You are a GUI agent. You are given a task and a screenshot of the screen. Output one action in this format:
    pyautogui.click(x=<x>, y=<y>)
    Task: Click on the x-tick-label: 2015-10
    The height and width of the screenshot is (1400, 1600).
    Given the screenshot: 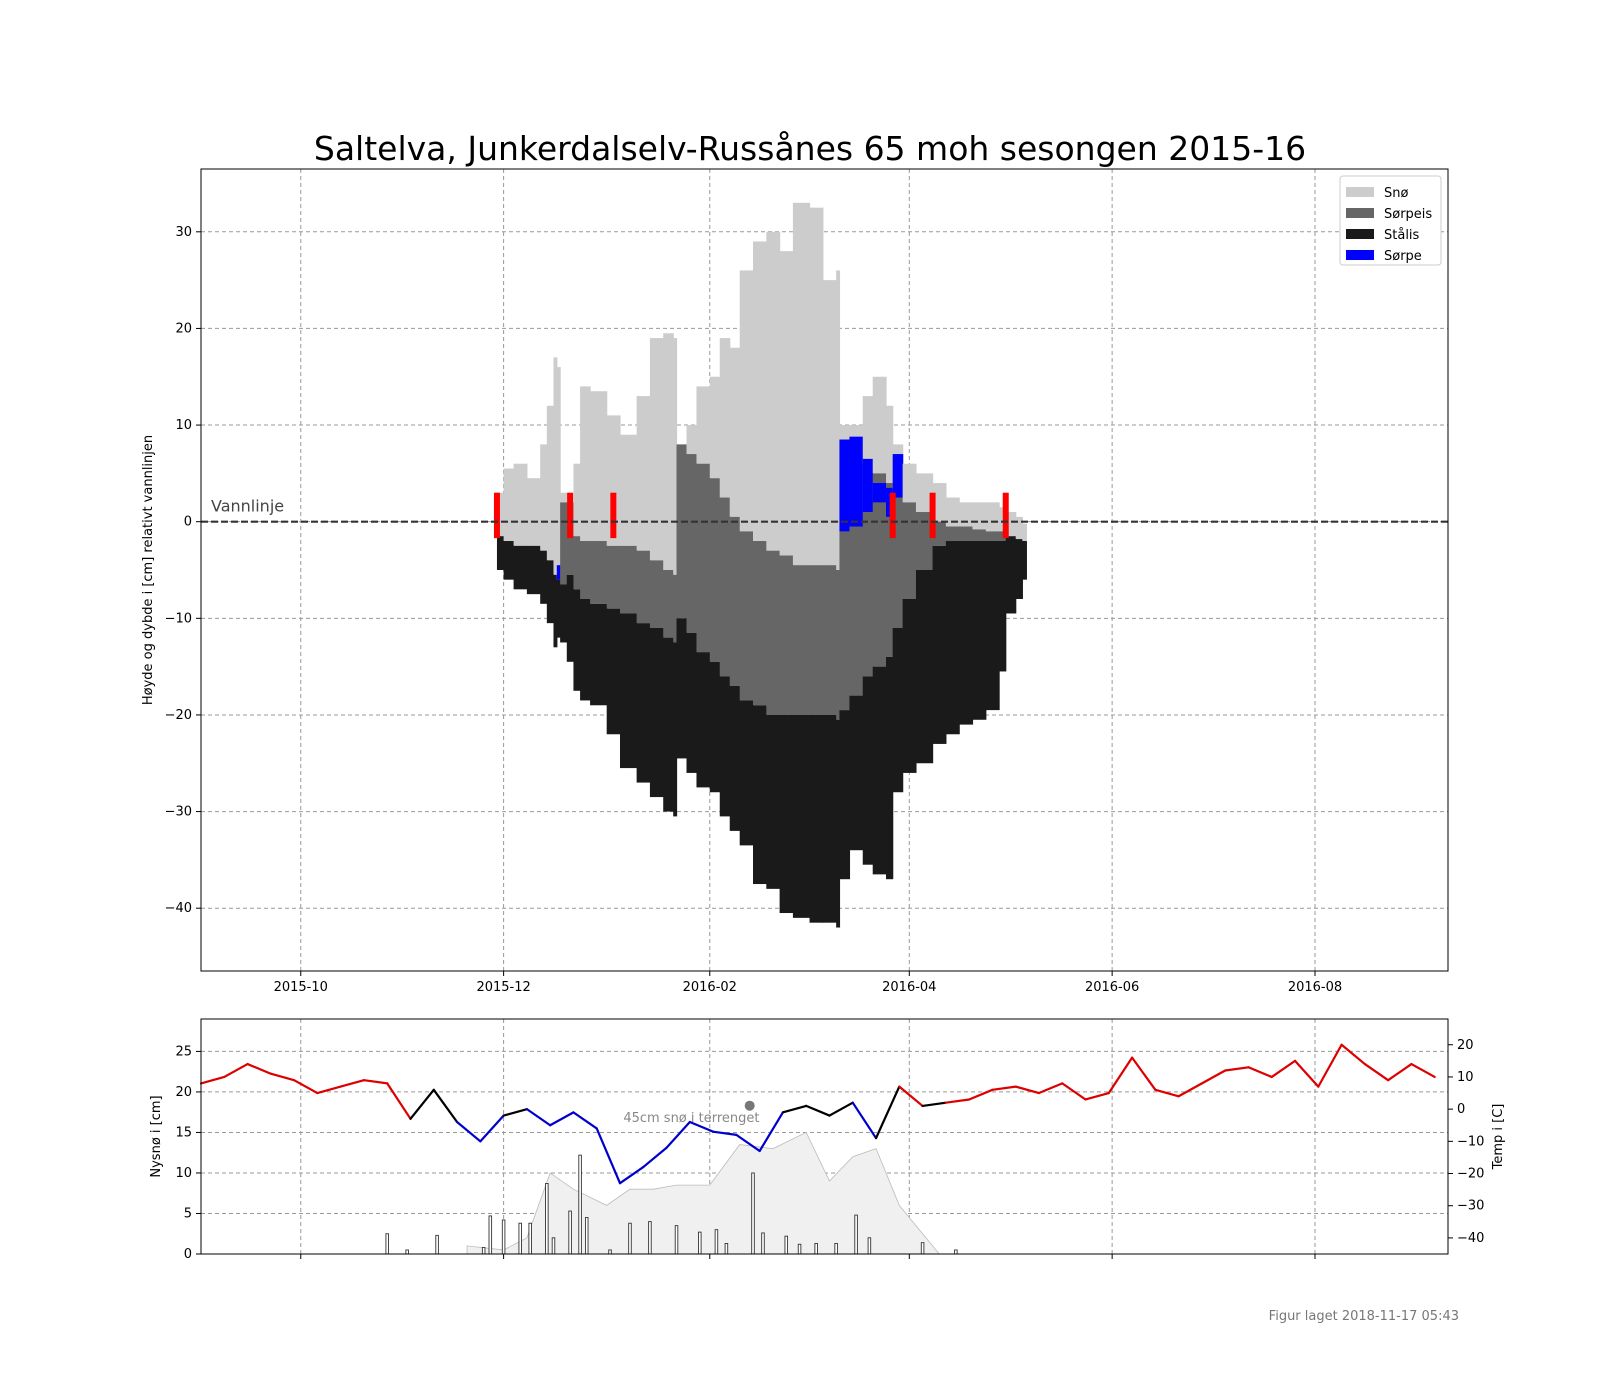 What is the action you would take?
    pyautogui.click(x=301, y=987)
    